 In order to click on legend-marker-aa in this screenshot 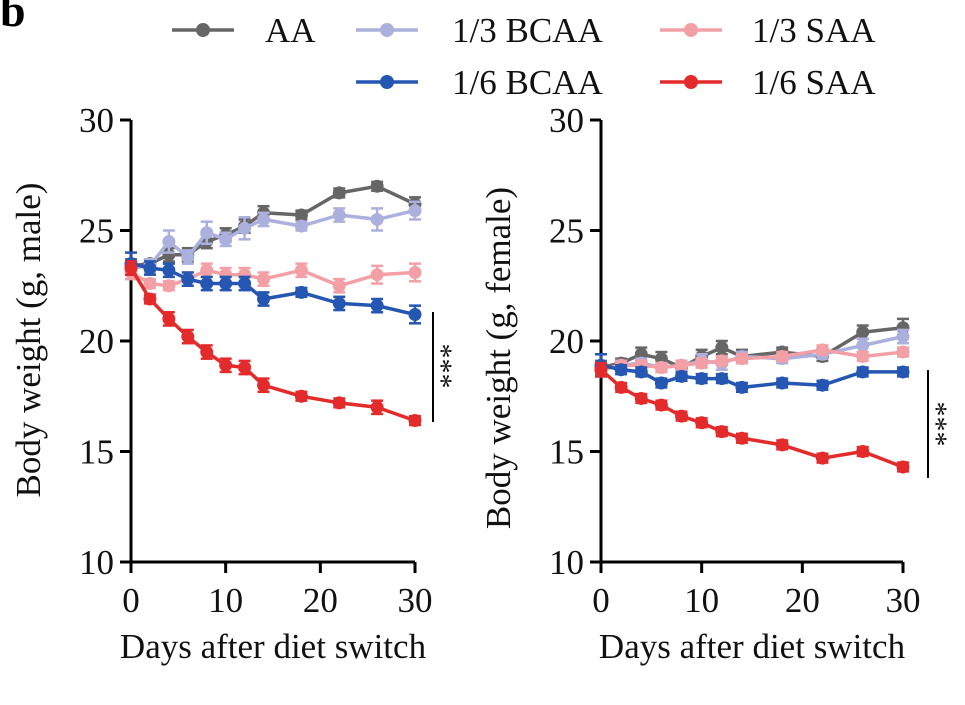, I will do `click(203, 30)`.